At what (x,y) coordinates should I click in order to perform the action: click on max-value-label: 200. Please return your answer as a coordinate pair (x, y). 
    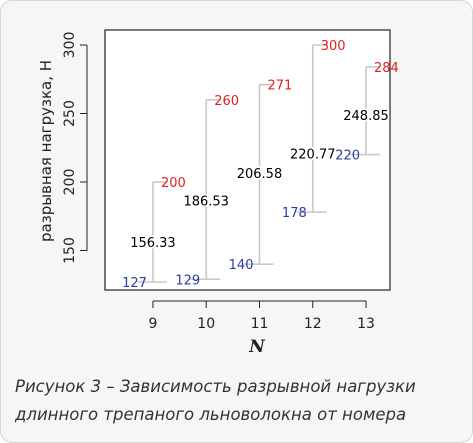
    Looking at the image, I should click on (173, 183).